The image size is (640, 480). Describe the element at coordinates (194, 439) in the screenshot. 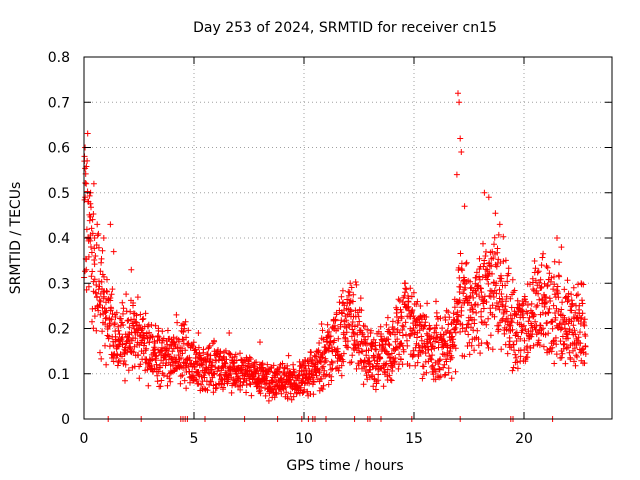

I see `x-tick-label: 5` at that location.